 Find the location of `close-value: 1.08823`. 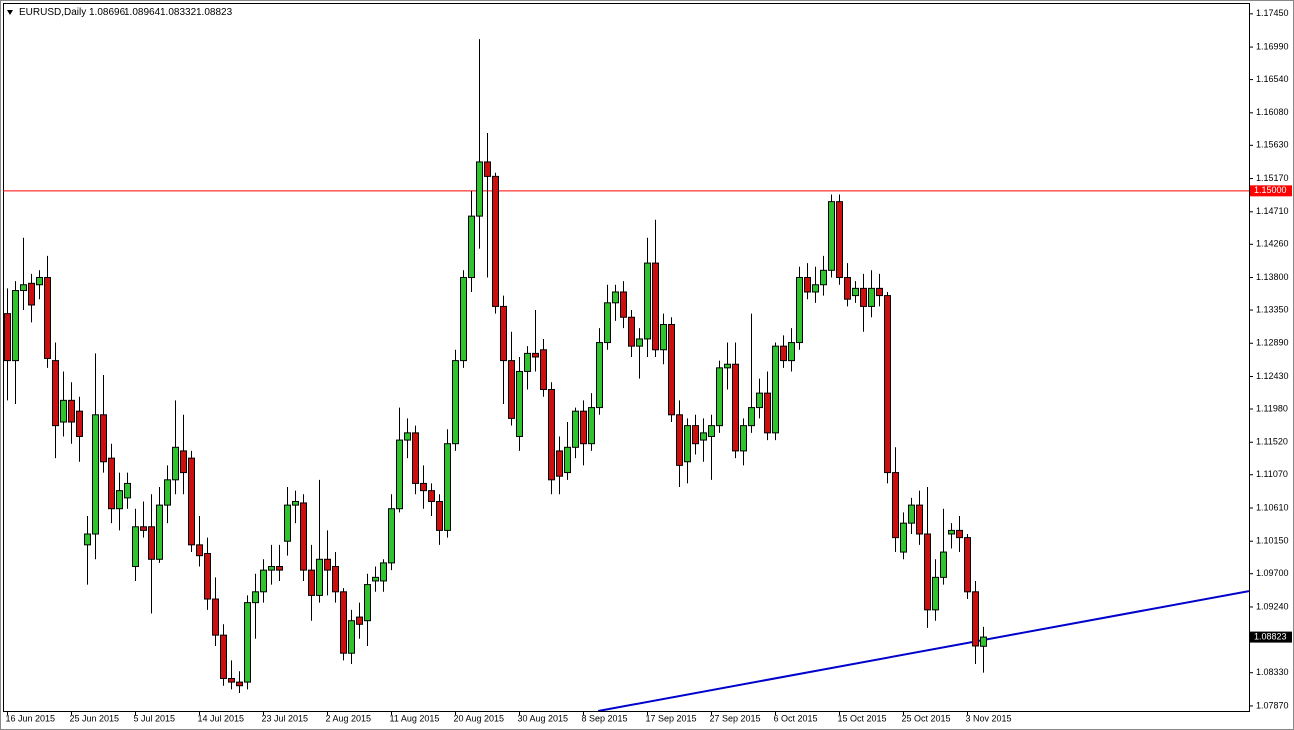

close-value: 1.08823 is located at coordinates (214, 12).